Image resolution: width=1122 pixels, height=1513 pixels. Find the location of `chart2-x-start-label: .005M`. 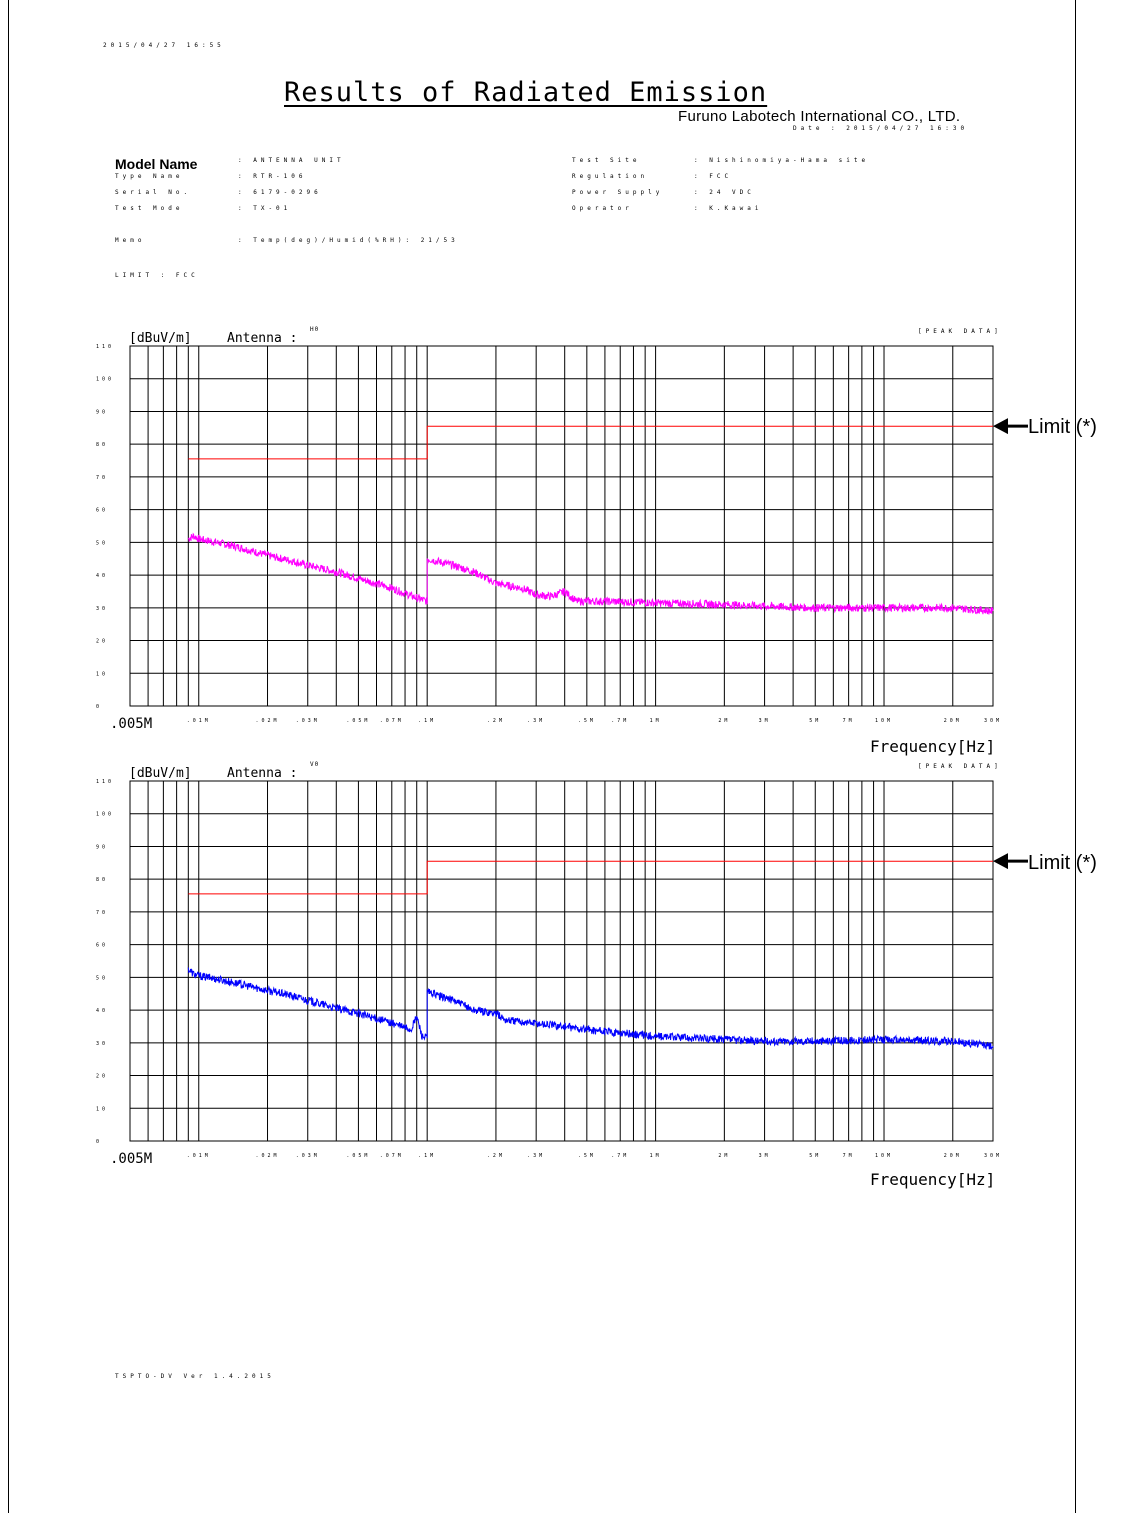

chart2-x-start-label: .005M is located at coordinates (131, 1159).